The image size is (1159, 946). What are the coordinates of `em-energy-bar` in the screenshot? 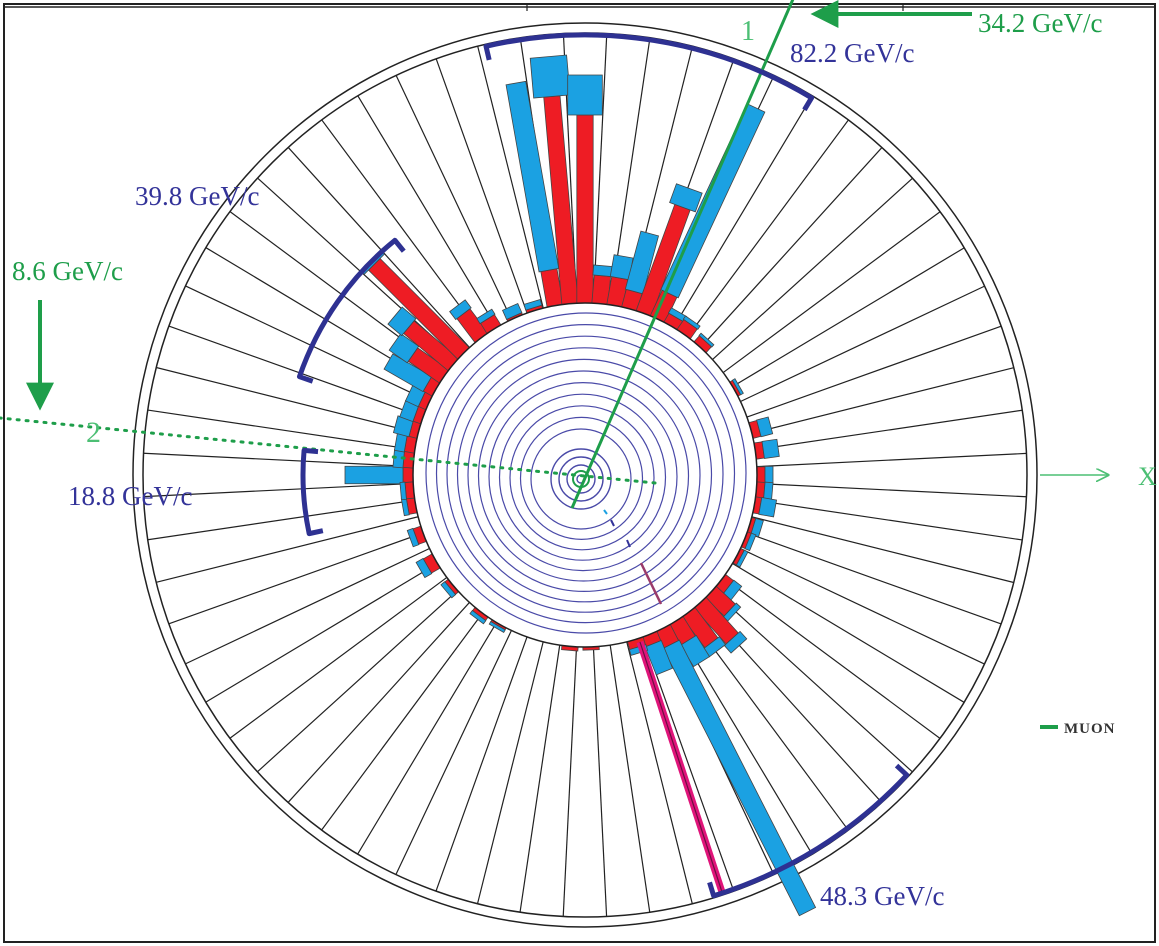 It's located at (585, 210).